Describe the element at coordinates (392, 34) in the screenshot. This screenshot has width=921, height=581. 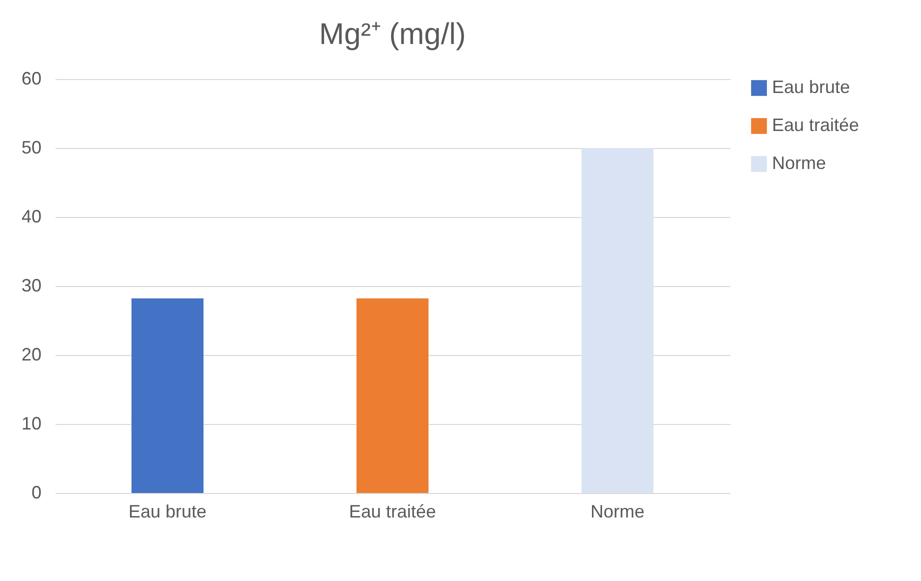
I see `chart-title: Mg²⁺ (mg/l)` at that location.